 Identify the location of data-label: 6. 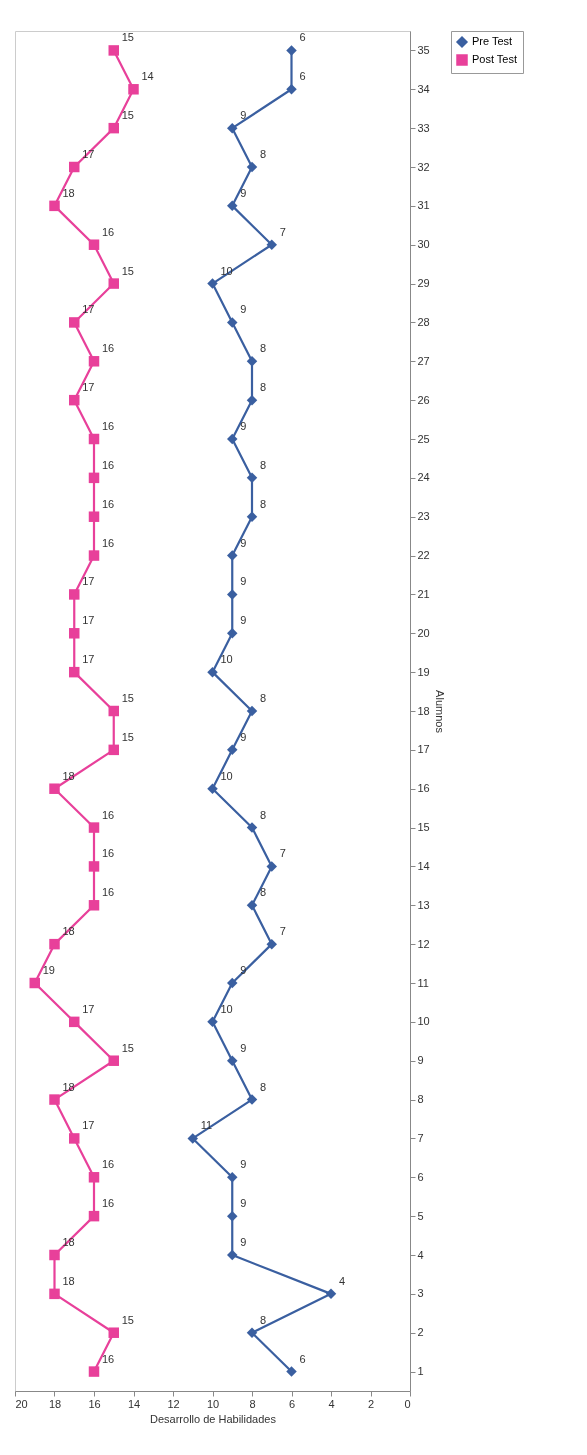
(302, 37).